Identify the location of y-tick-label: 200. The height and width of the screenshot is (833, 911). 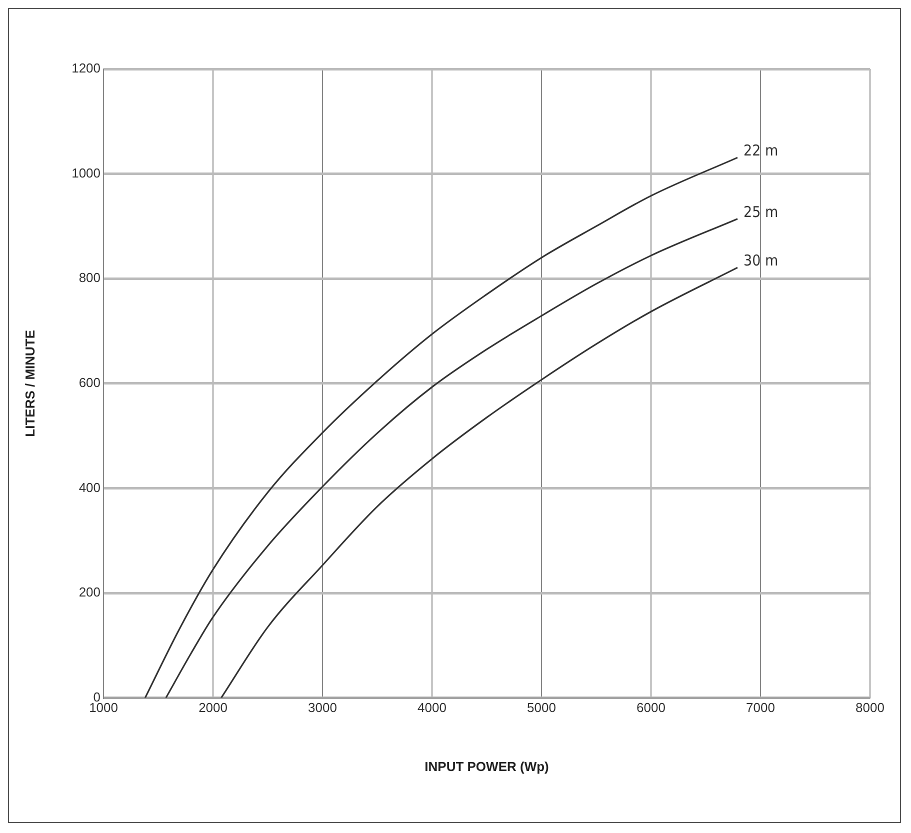
(89, 592).